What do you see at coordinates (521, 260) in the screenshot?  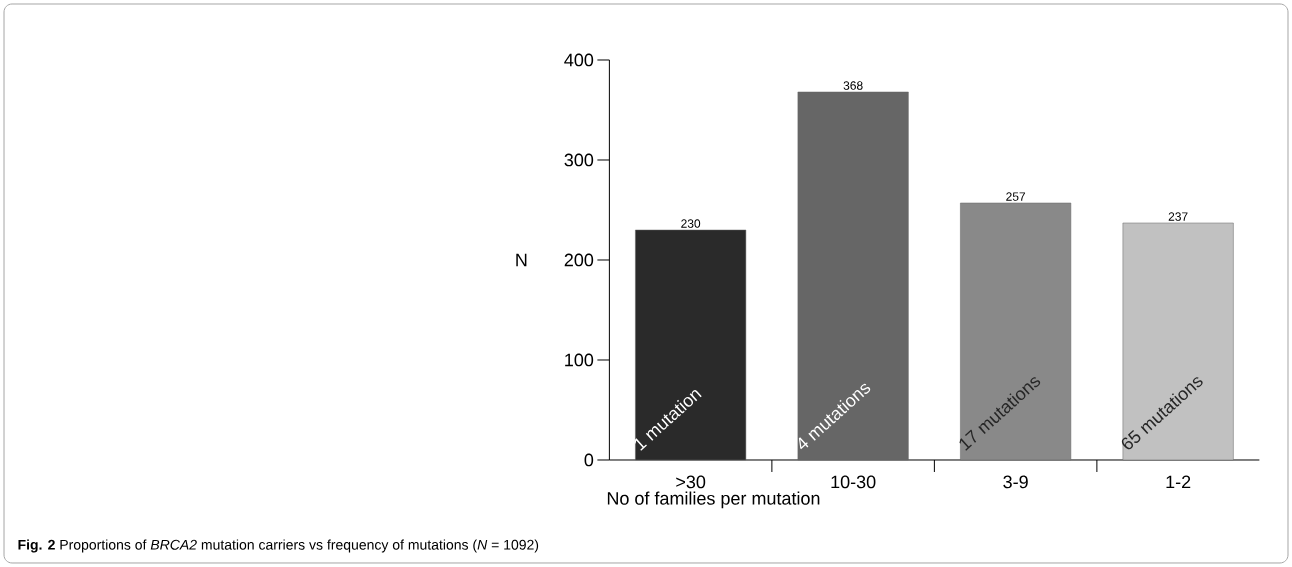 I see `y-axis-title: N` at bounding box center [521, 260].